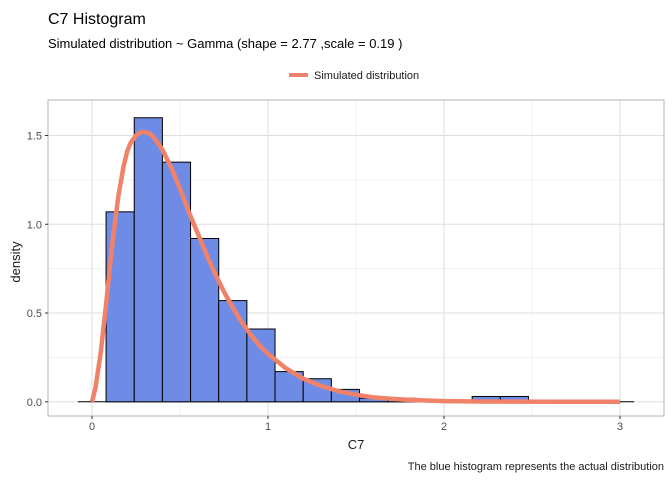 The image size is (672, 480). Describe the element at coordinates (97, 19) in the screenshot. I see `chart-title: C7 Histogram` at that location.